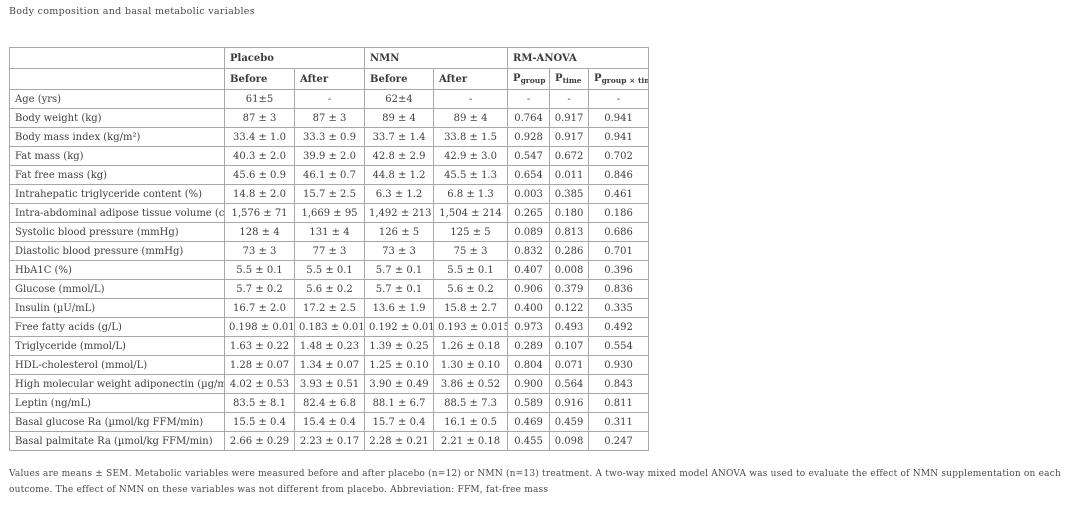 Image resolution: width=1080 pixels, height=518 pixels. Describe the element at coordinates (329, 232) in the screenshot. I see `cell-value: 131 ± 4` at that location.